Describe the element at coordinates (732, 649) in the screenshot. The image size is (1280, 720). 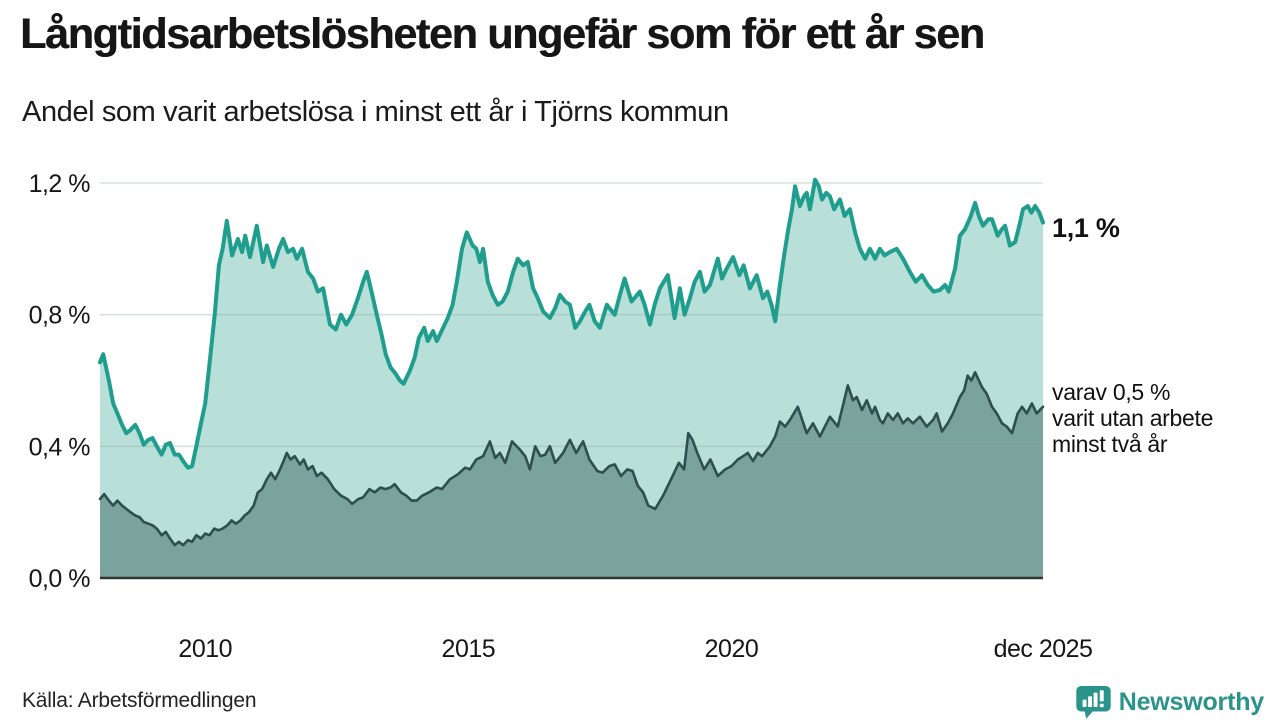
I see `x-tick-label: 2020` at that location.